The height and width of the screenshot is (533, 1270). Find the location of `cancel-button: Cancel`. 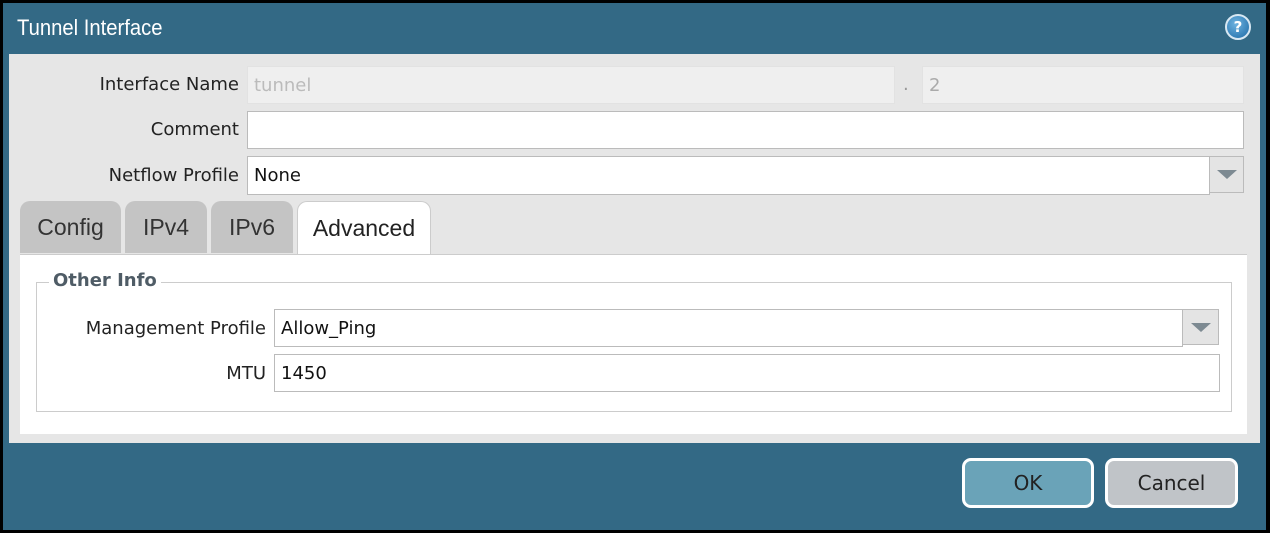

cancel-button: Cancel is located at coordinates (1171, 483).